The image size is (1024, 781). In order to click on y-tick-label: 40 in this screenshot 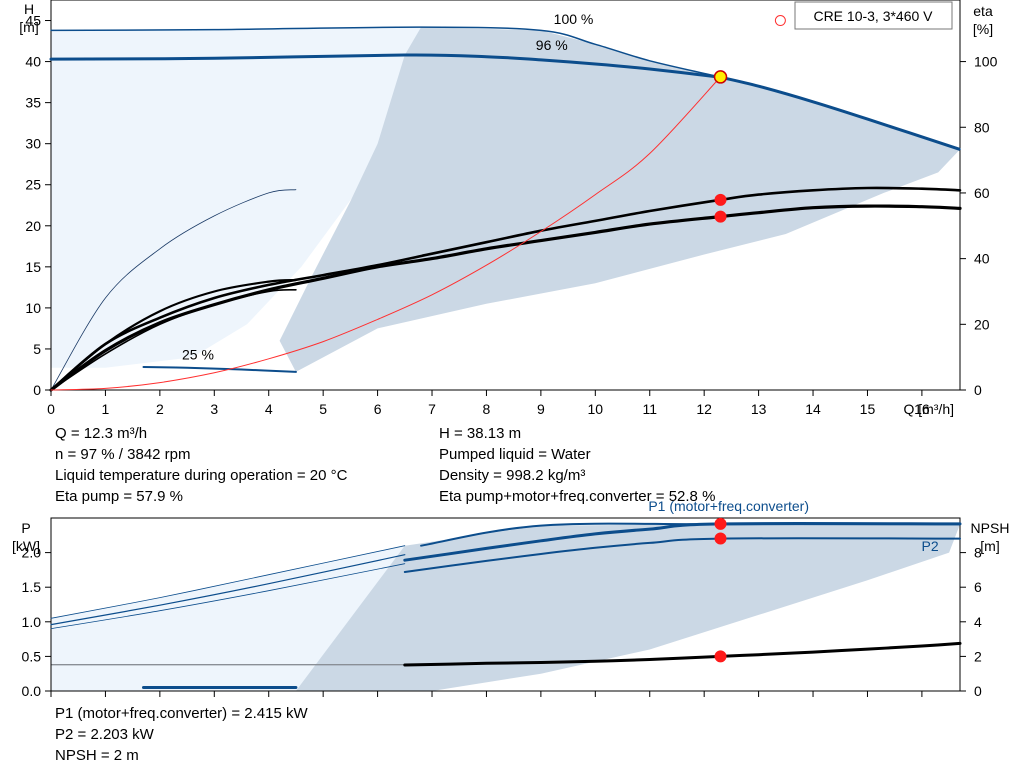, I will do `click(33, 62)`.